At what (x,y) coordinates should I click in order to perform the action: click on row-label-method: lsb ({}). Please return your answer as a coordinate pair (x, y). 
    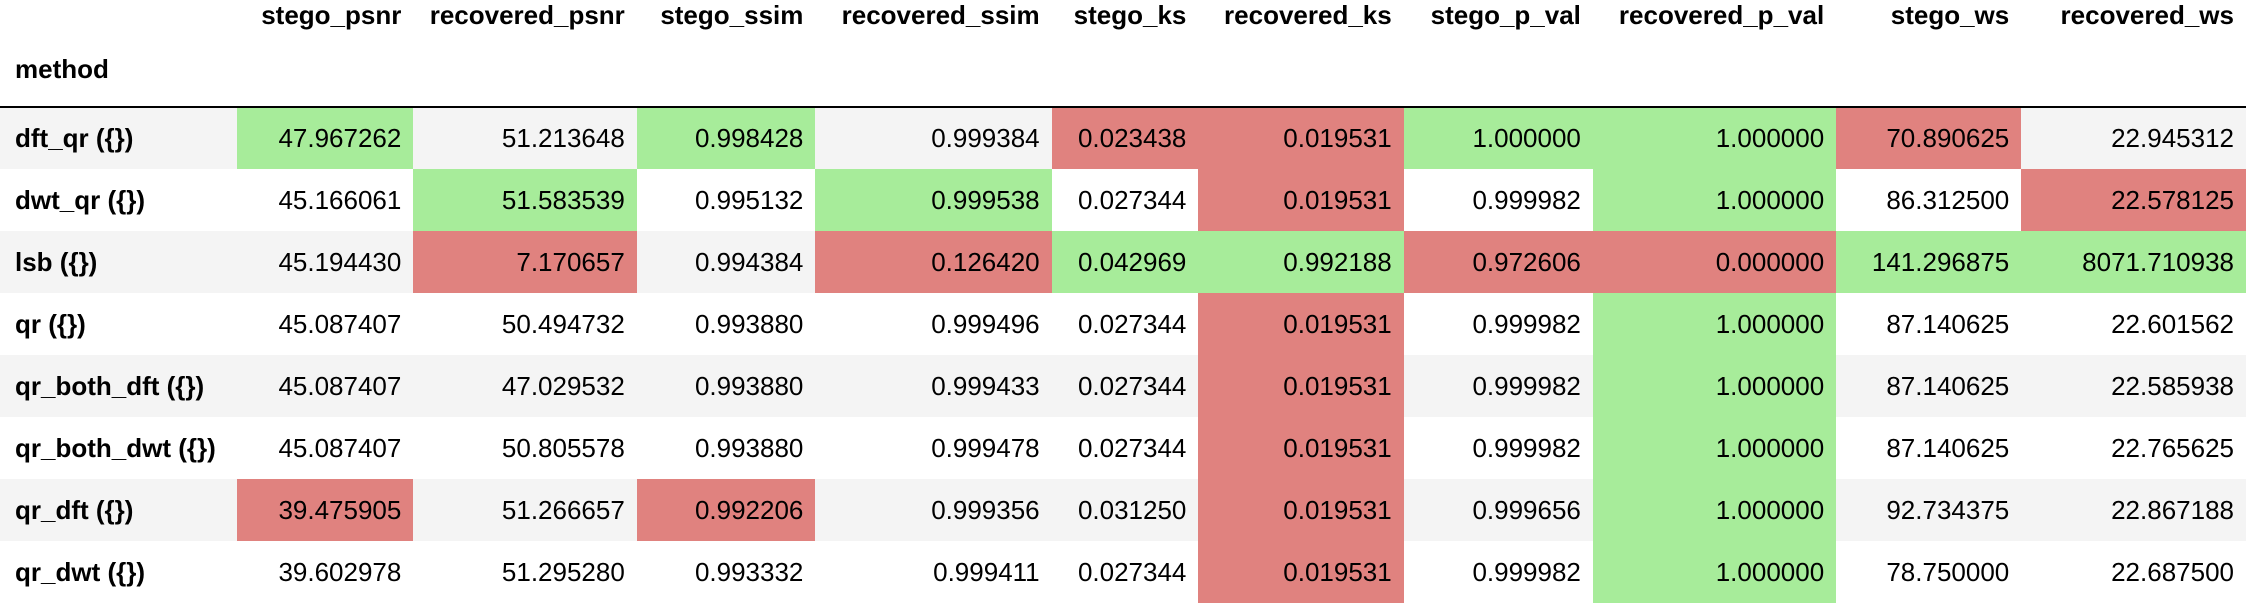
    Looking at the image, I should click on (118, 262).